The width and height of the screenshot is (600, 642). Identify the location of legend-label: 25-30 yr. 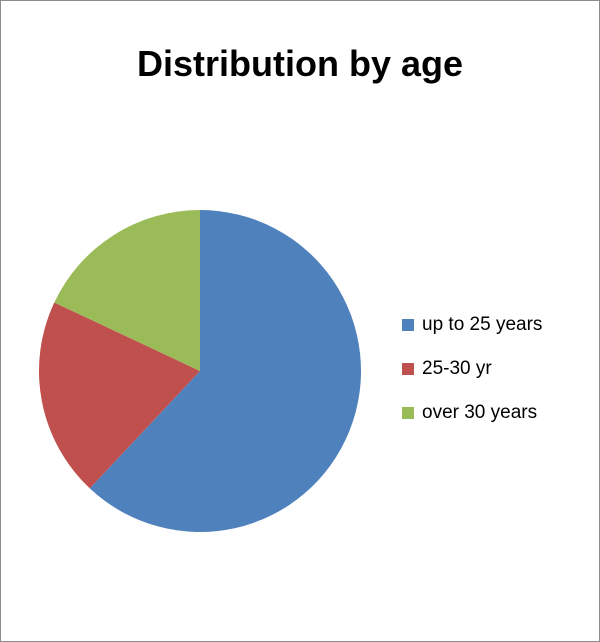
(457, 368).